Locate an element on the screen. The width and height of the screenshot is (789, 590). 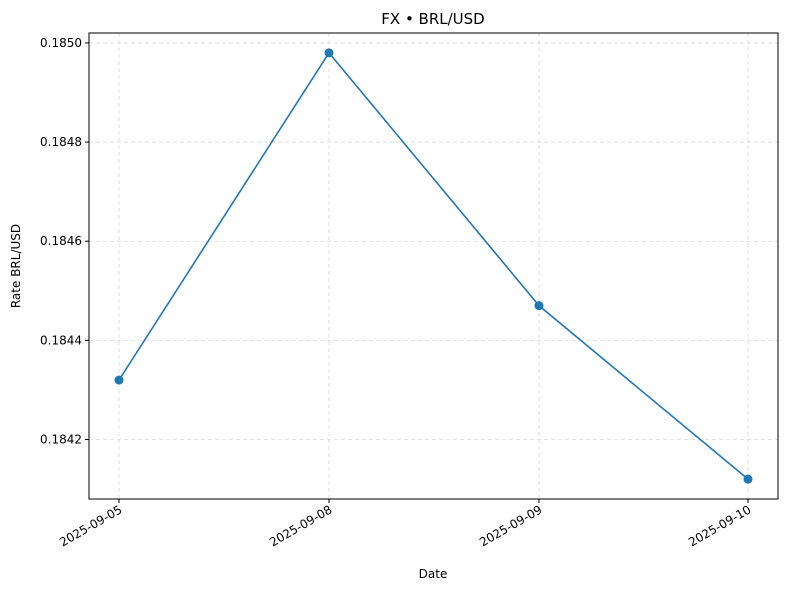
x-axis: 2025-09-05 2025-09-08 2025-09-09 2025-09-10 is located at coordinates (405, 524).